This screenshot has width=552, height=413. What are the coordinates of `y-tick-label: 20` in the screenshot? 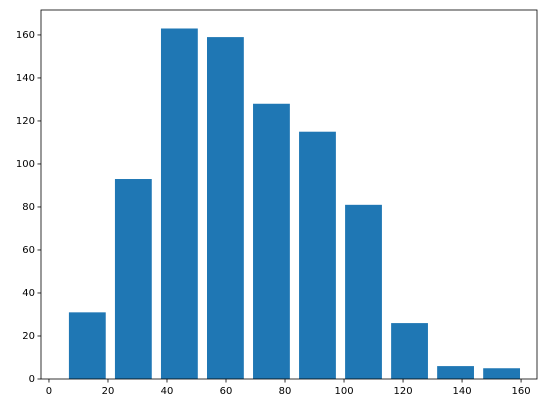 It's located at (28, 336).